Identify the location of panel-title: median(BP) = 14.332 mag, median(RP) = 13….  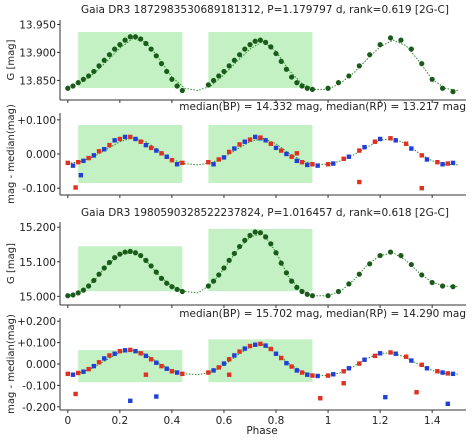
(322, 107).